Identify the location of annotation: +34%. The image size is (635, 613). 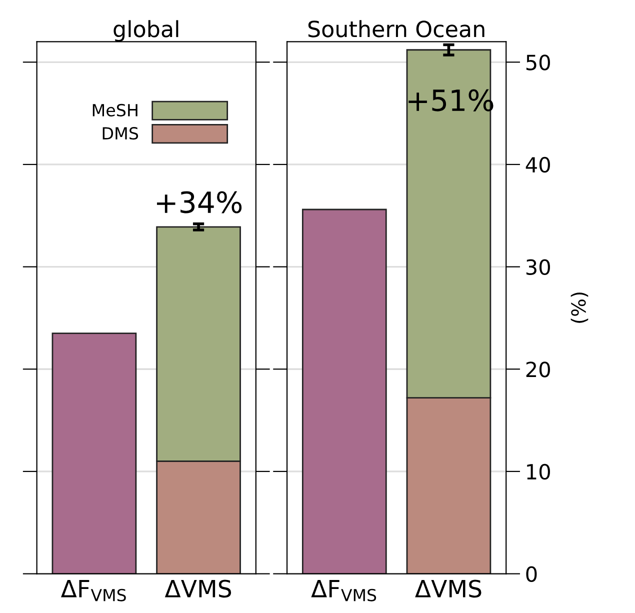
(199, 202).